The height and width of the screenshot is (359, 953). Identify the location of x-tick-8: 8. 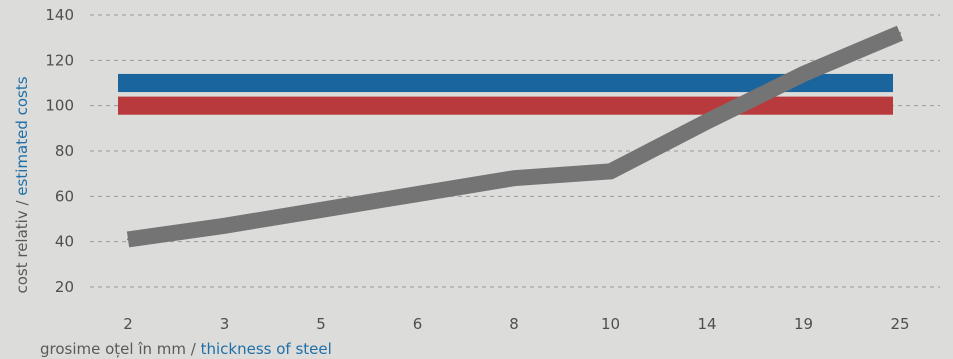
(514, 324).